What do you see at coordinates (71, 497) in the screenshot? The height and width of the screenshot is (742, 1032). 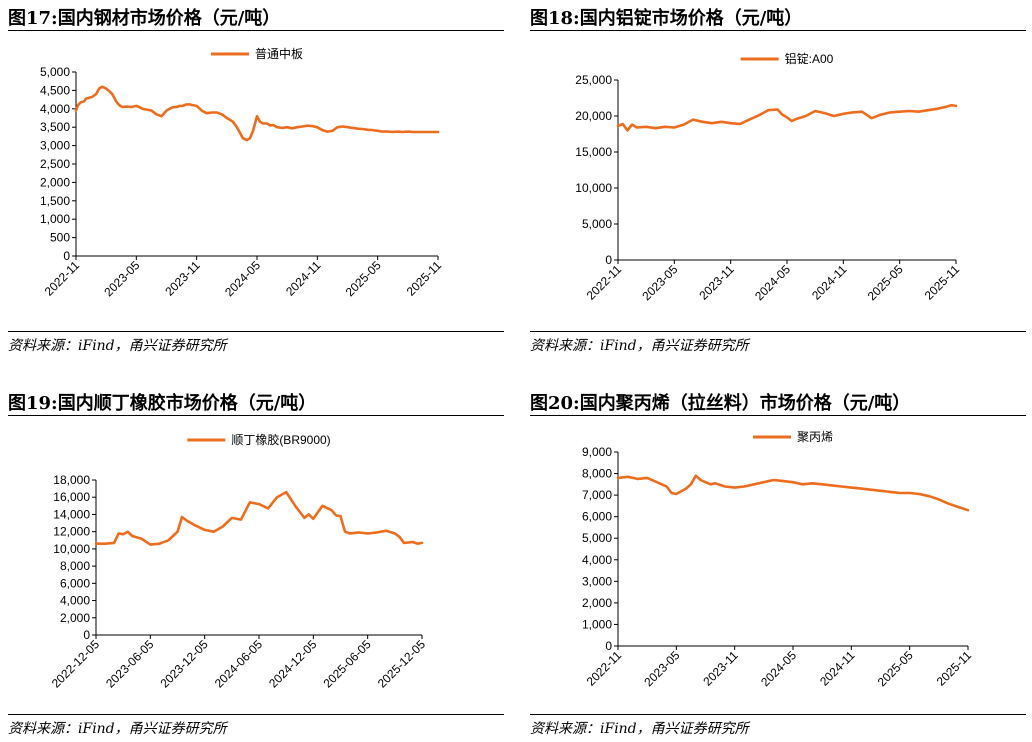 I see `y-tick-label: 16,000` at bounding box center [71, 497].